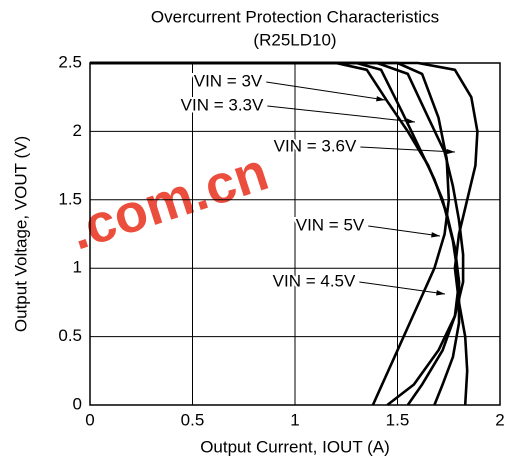  Describe the element at coordinates (222, 104) in the screenshot. I see `legend-label: VIN = 3.3V` at that location.